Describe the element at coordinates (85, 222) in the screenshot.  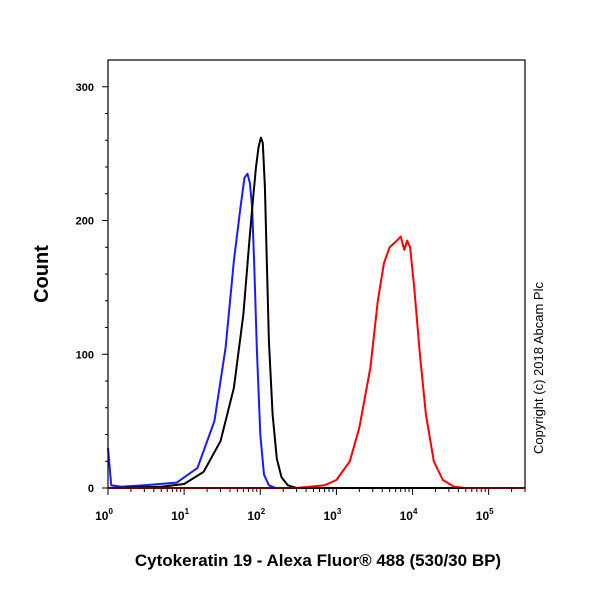
I see `y-tick-label: 200` at that location.